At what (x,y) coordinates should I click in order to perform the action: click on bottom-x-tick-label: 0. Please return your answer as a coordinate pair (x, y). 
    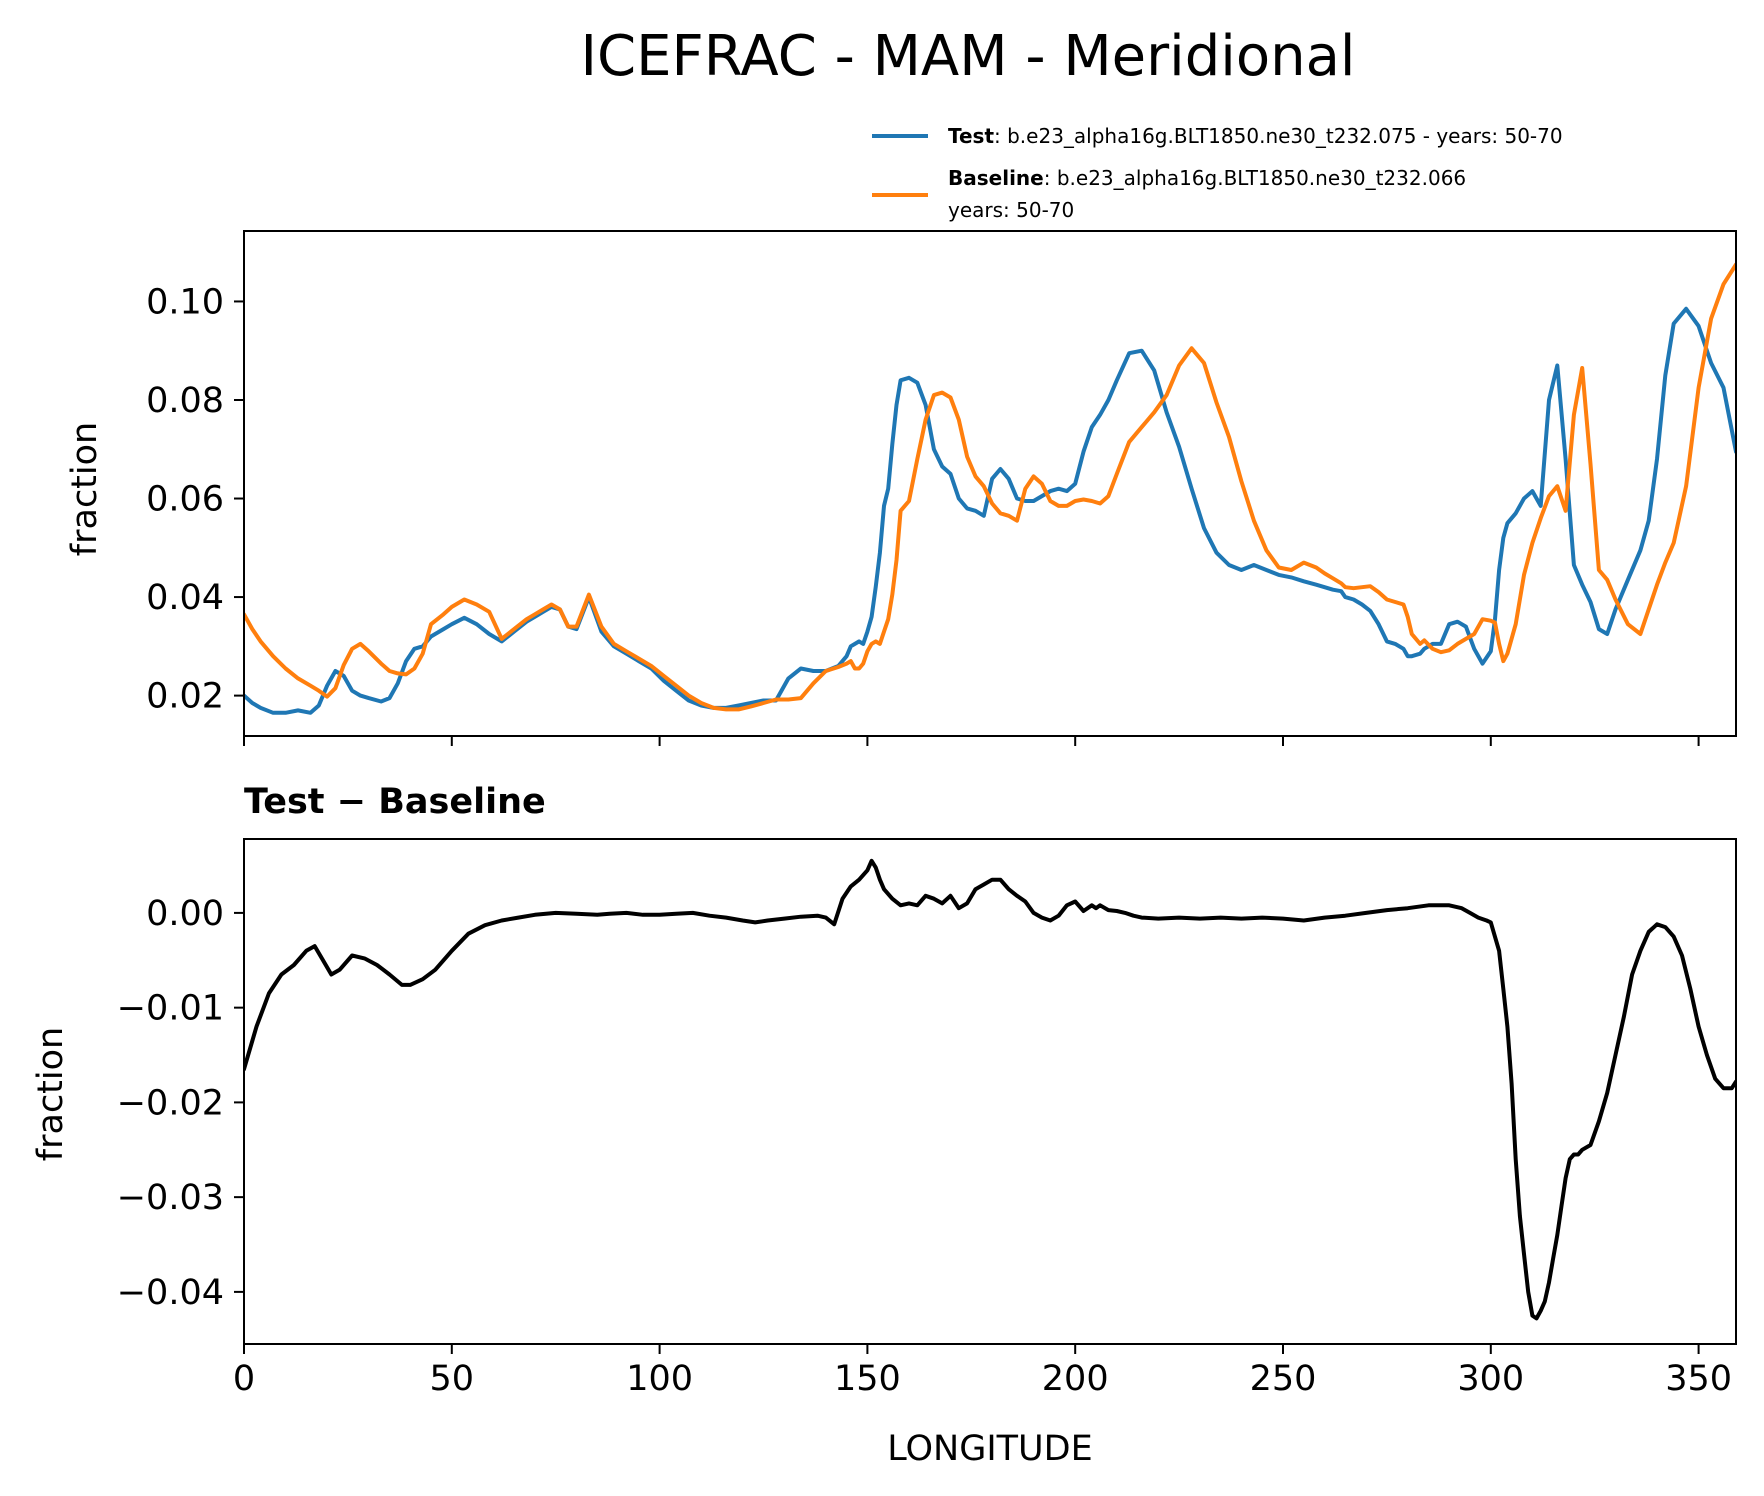
    Looking at the image, I should click on (244, 1379).